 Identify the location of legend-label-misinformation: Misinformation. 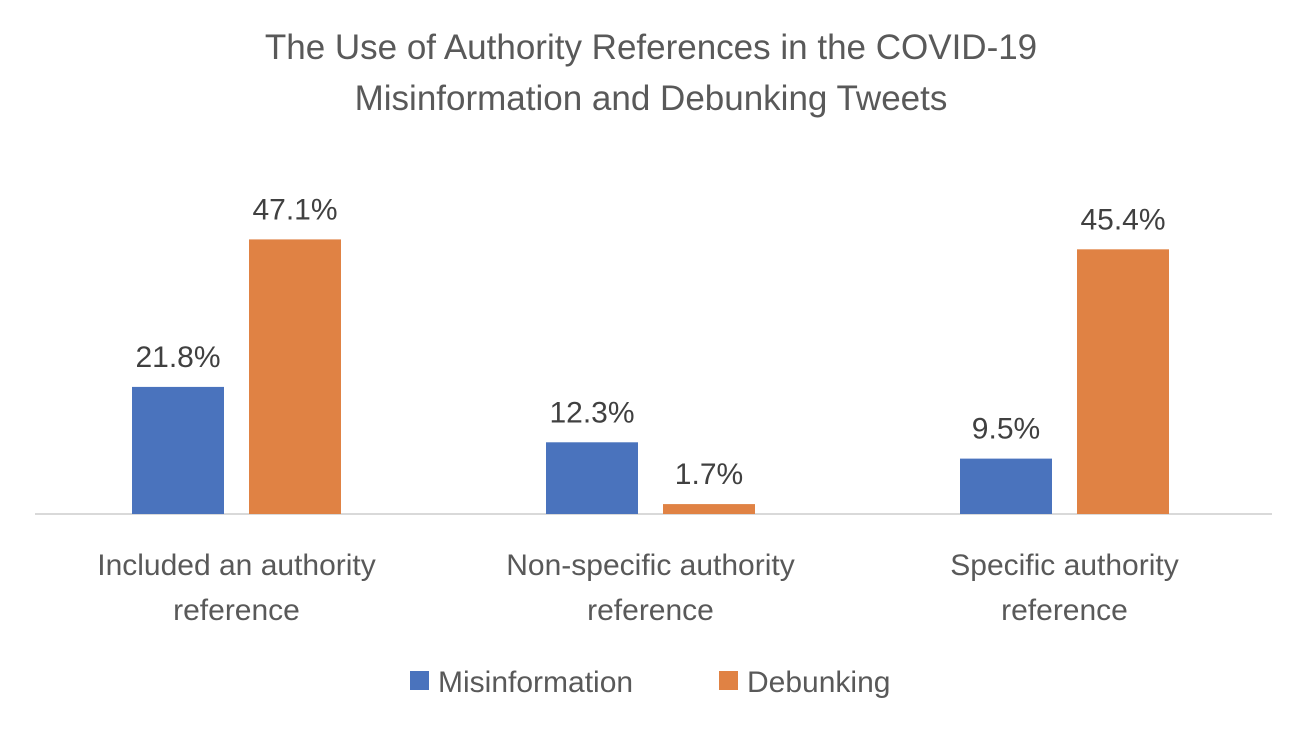
(535, 682).